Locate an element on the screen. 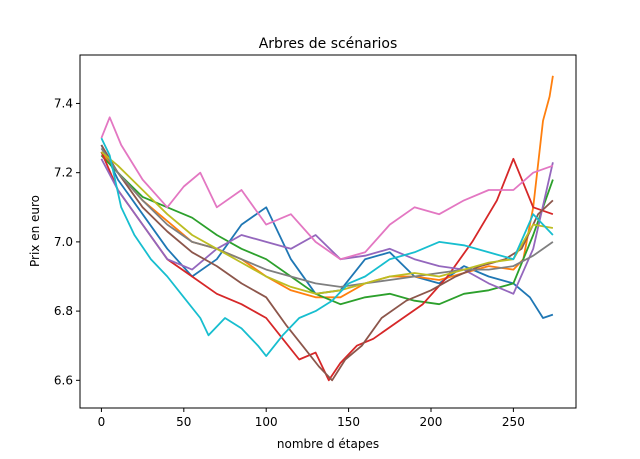  x-tick-label: 0 is located at coordinates (102, 422).